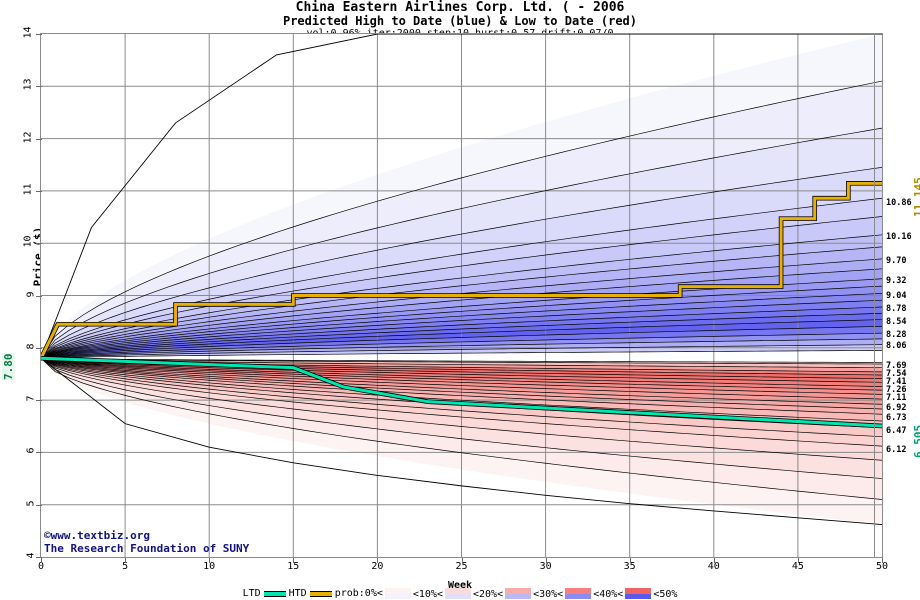 The height and width of the screenshot is (600, 920). What do you see at coordinates (896, 398) in the screenshot?
I see `right-value-label: 7.11` at bounding box center [896, 398].